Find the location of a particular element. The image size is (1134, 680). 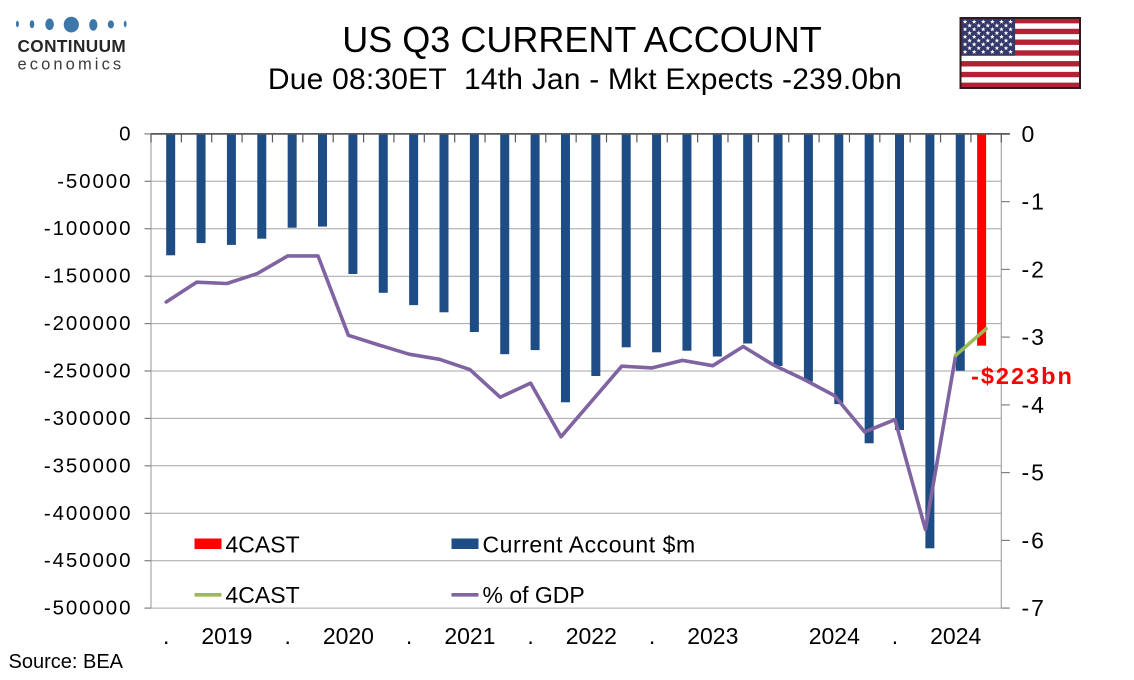

svg-text: 2023 is located at coordinates (712, 636).